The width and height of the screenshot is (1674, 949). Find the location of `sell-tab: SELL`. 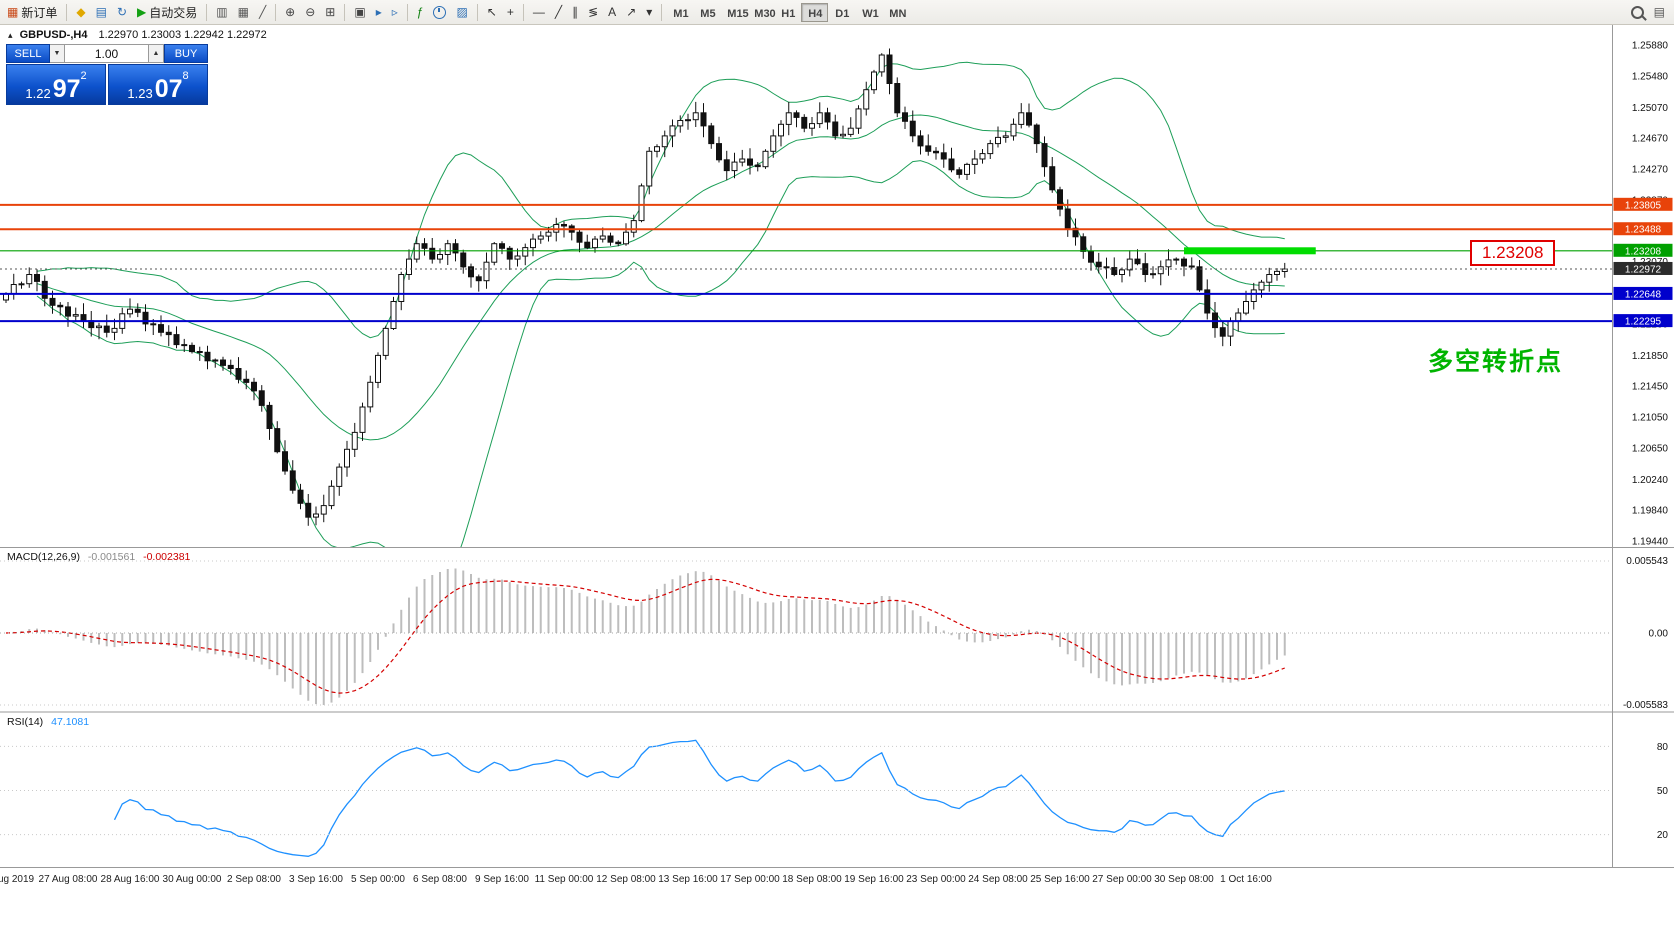

sell-tab: SELL is located at coordinates (28, 53).